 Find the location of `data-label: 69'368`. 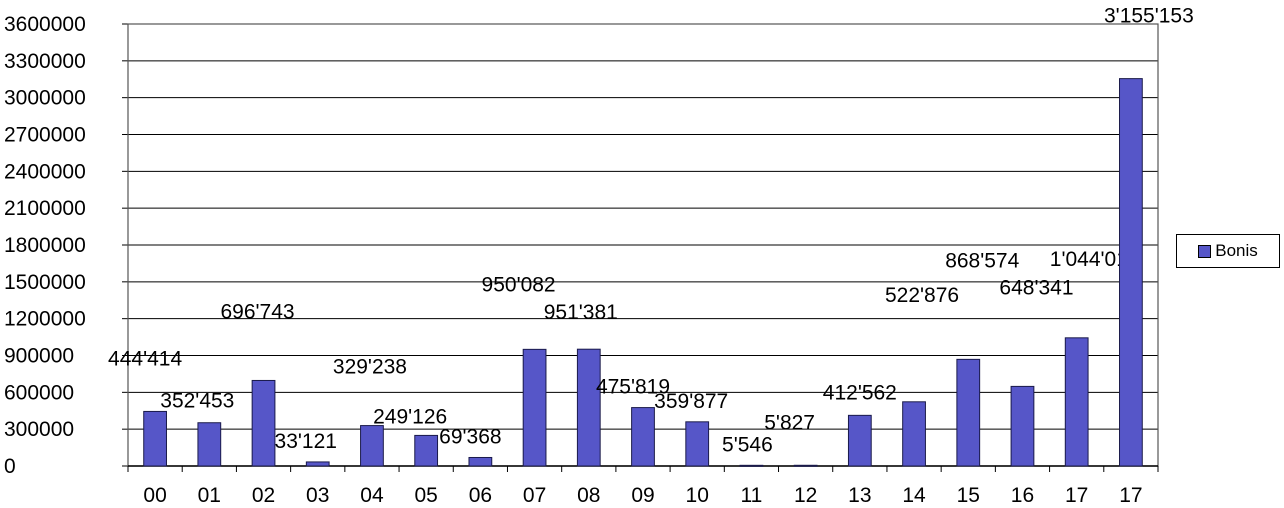

data-label: 69'368 is located at coordinates (470, 436).